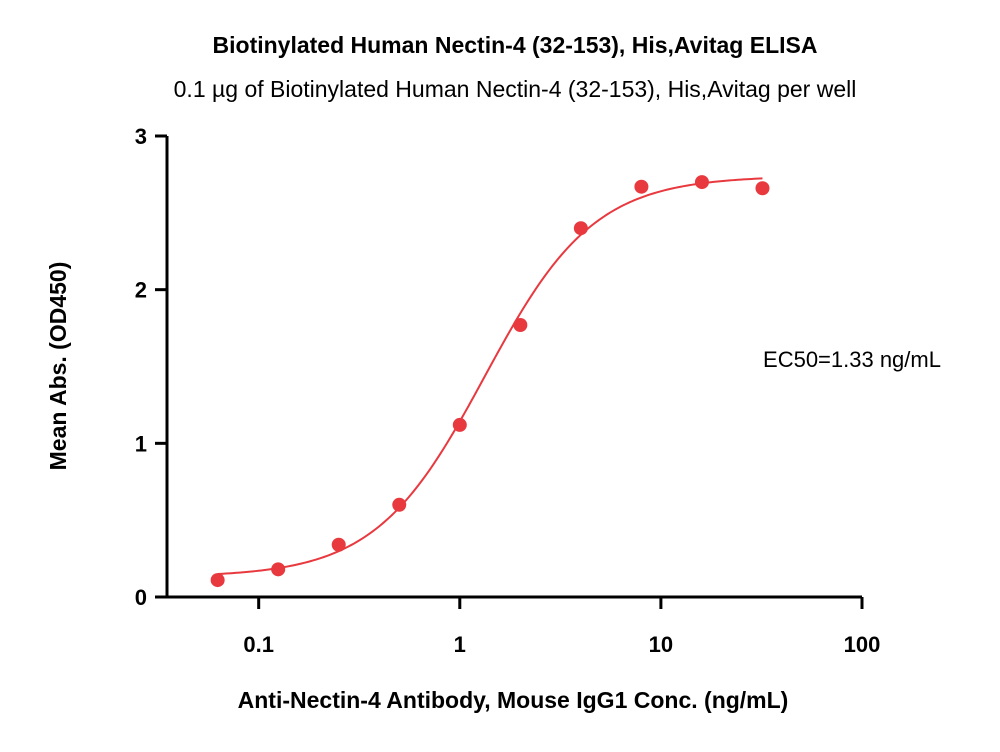 This screenshot has width=1000, height=752. What do you see at coordinates (141, 597) in the screenshot?
I see `y-tick-label: 0` at bounding box center [141, 597].